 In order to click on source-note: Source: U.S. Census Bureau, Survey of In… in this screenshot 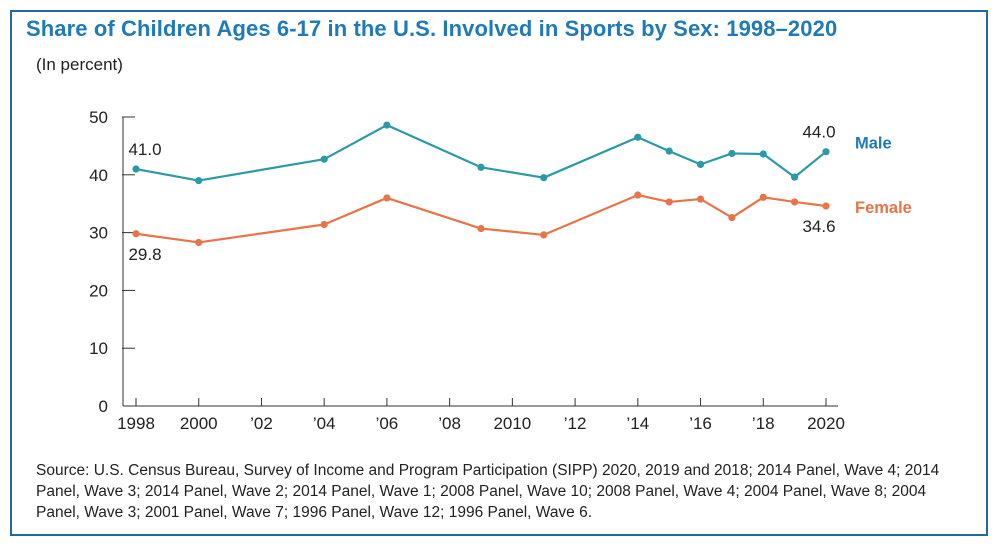, I will do `click(488, 491)`.